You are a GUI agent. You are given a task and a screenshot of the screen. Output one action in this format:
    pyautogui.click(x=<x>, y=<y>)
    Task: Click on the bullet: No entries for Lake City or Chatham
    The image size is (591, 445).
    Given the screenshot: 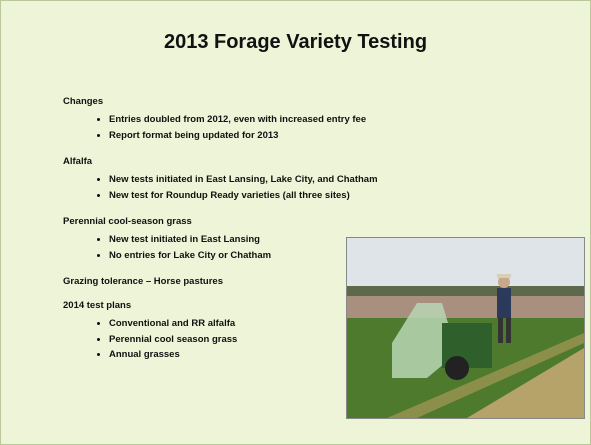 What is the action you would take?
    pyautogui.click(x=326, y=256)
    